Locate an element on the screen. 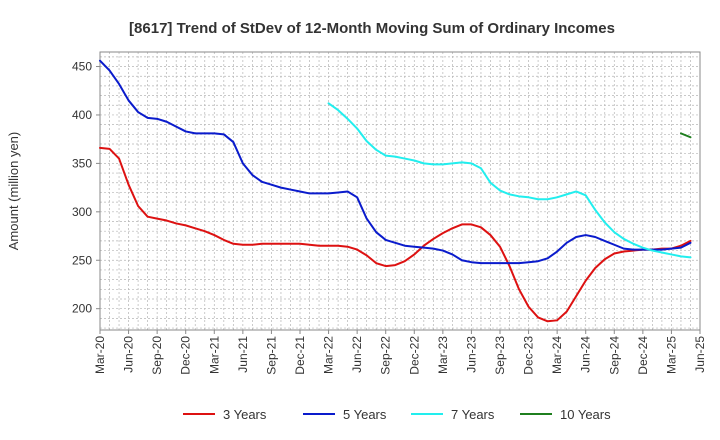  x-tick-label: Jun-21 is located at coordinates (243, 354).